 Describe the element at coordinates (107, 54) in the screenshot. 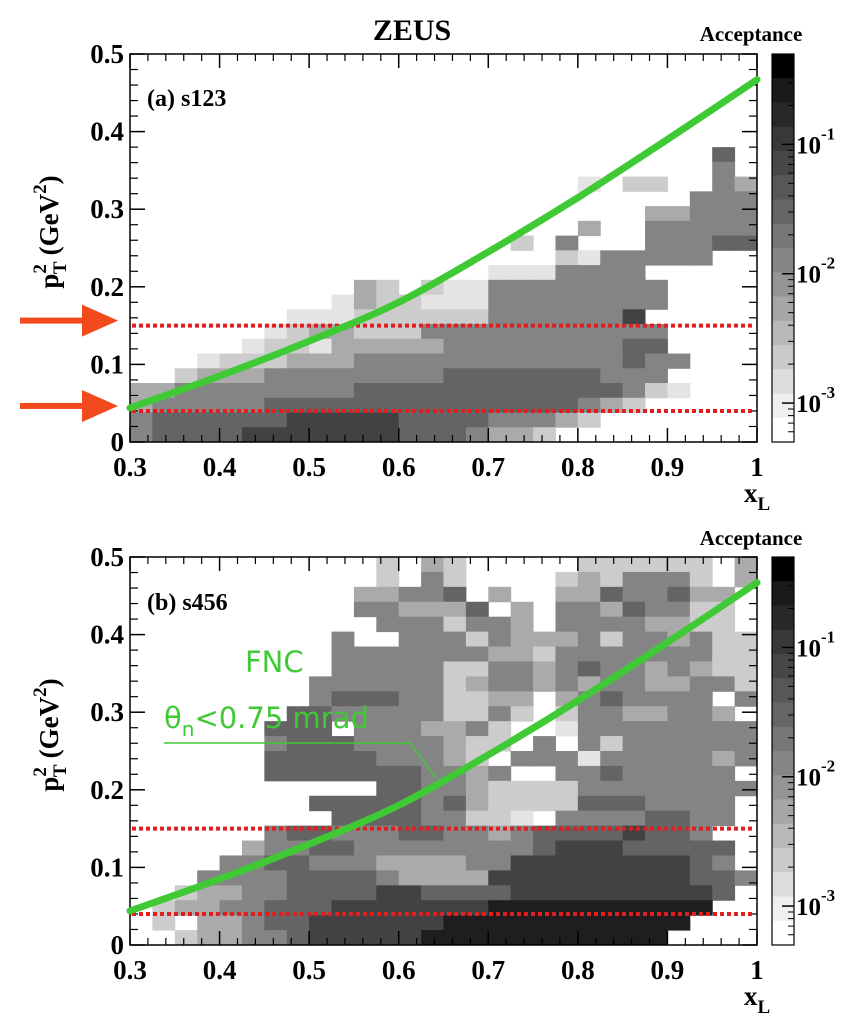

I see `y-tick-label: 0.5` at that location.